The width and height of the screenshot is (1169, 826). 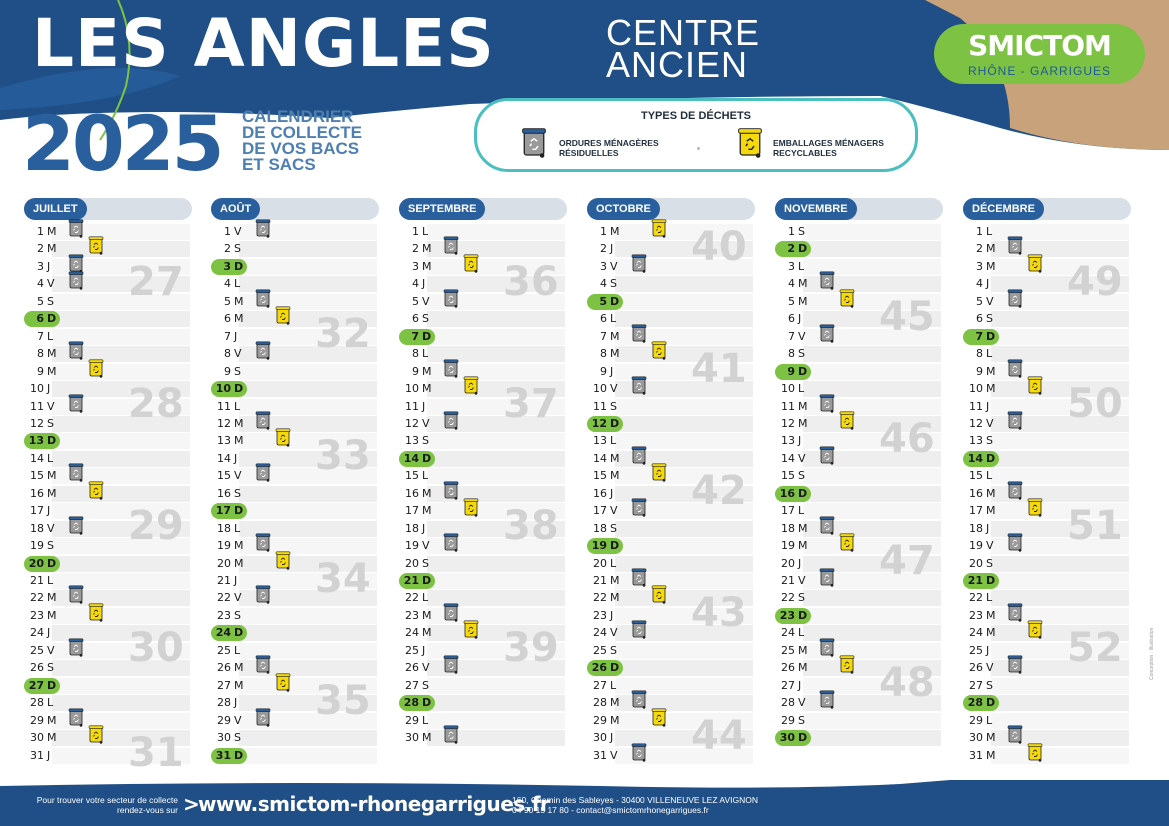 I want to click on day-row: 15 M, so click(x=108, y=476).